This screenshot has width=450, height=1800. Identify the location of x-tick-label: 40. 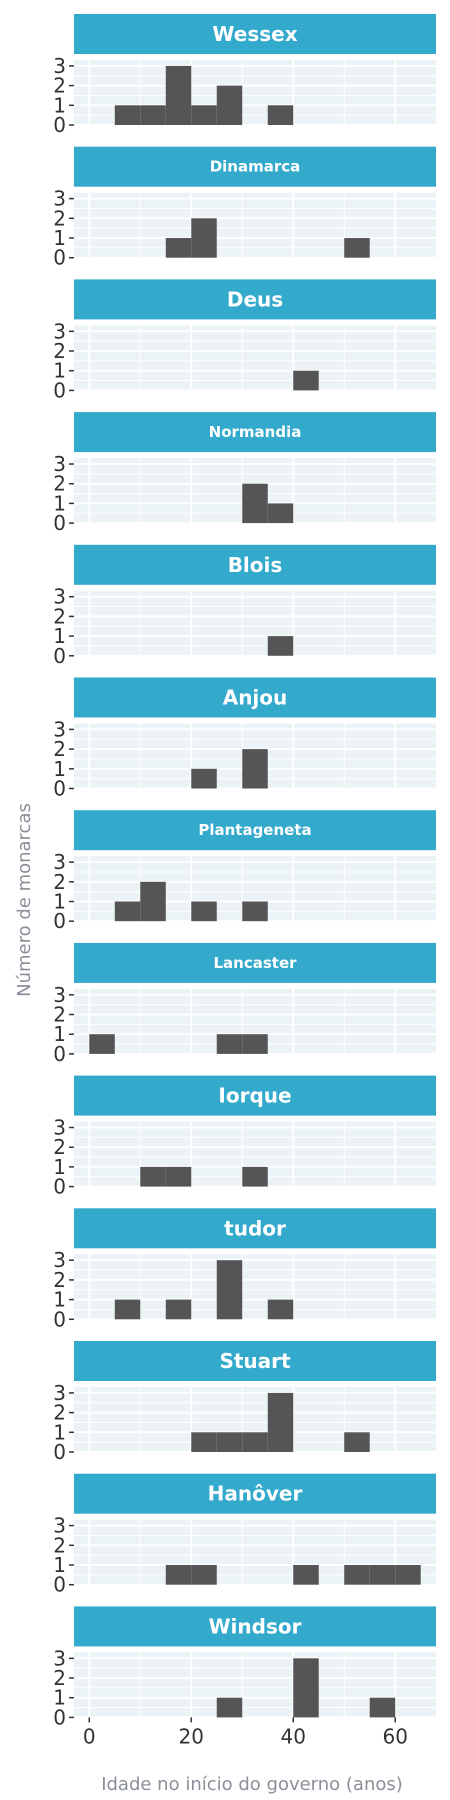
(293, 1736).